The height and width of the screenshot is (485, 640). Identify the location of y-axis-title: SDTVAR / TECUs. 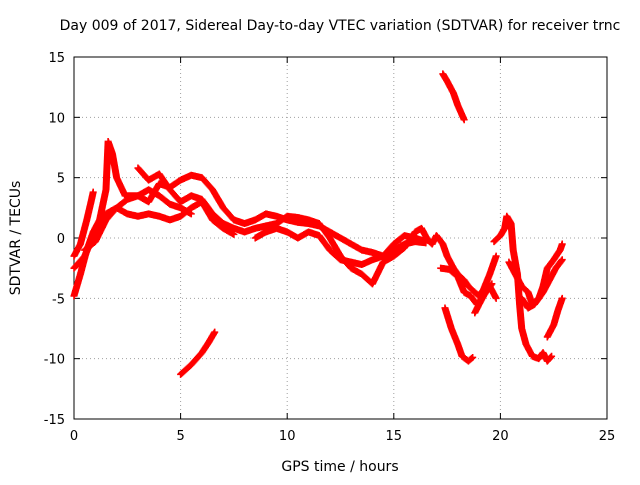
(16, 238).